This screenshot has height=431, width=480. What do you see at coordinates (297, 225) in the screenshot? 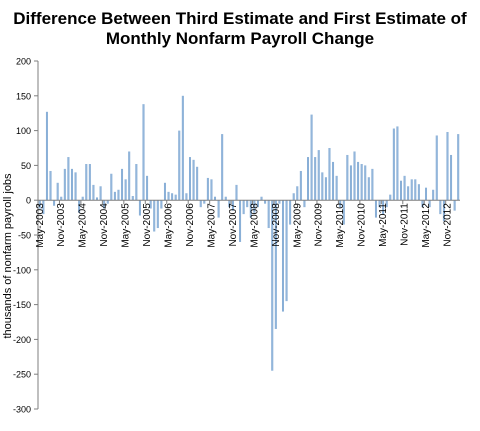
I see `x-tick-label: May-2009` at bounding box center [297, 225].